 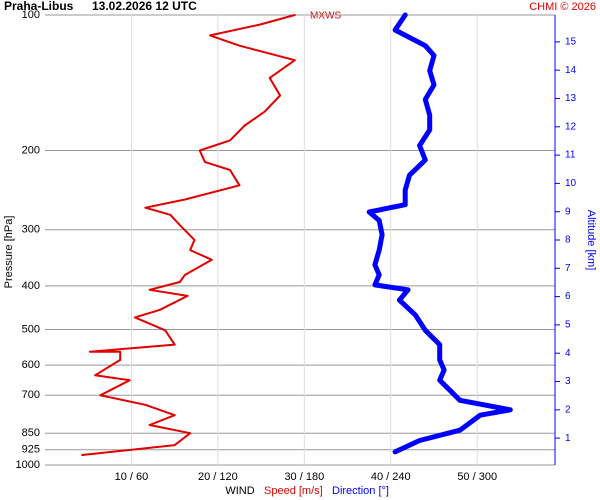 What do you see at coordinates (31, 286) in the screenshot?
I see `y-tick-label: 400` at bounding box center [31, 286].